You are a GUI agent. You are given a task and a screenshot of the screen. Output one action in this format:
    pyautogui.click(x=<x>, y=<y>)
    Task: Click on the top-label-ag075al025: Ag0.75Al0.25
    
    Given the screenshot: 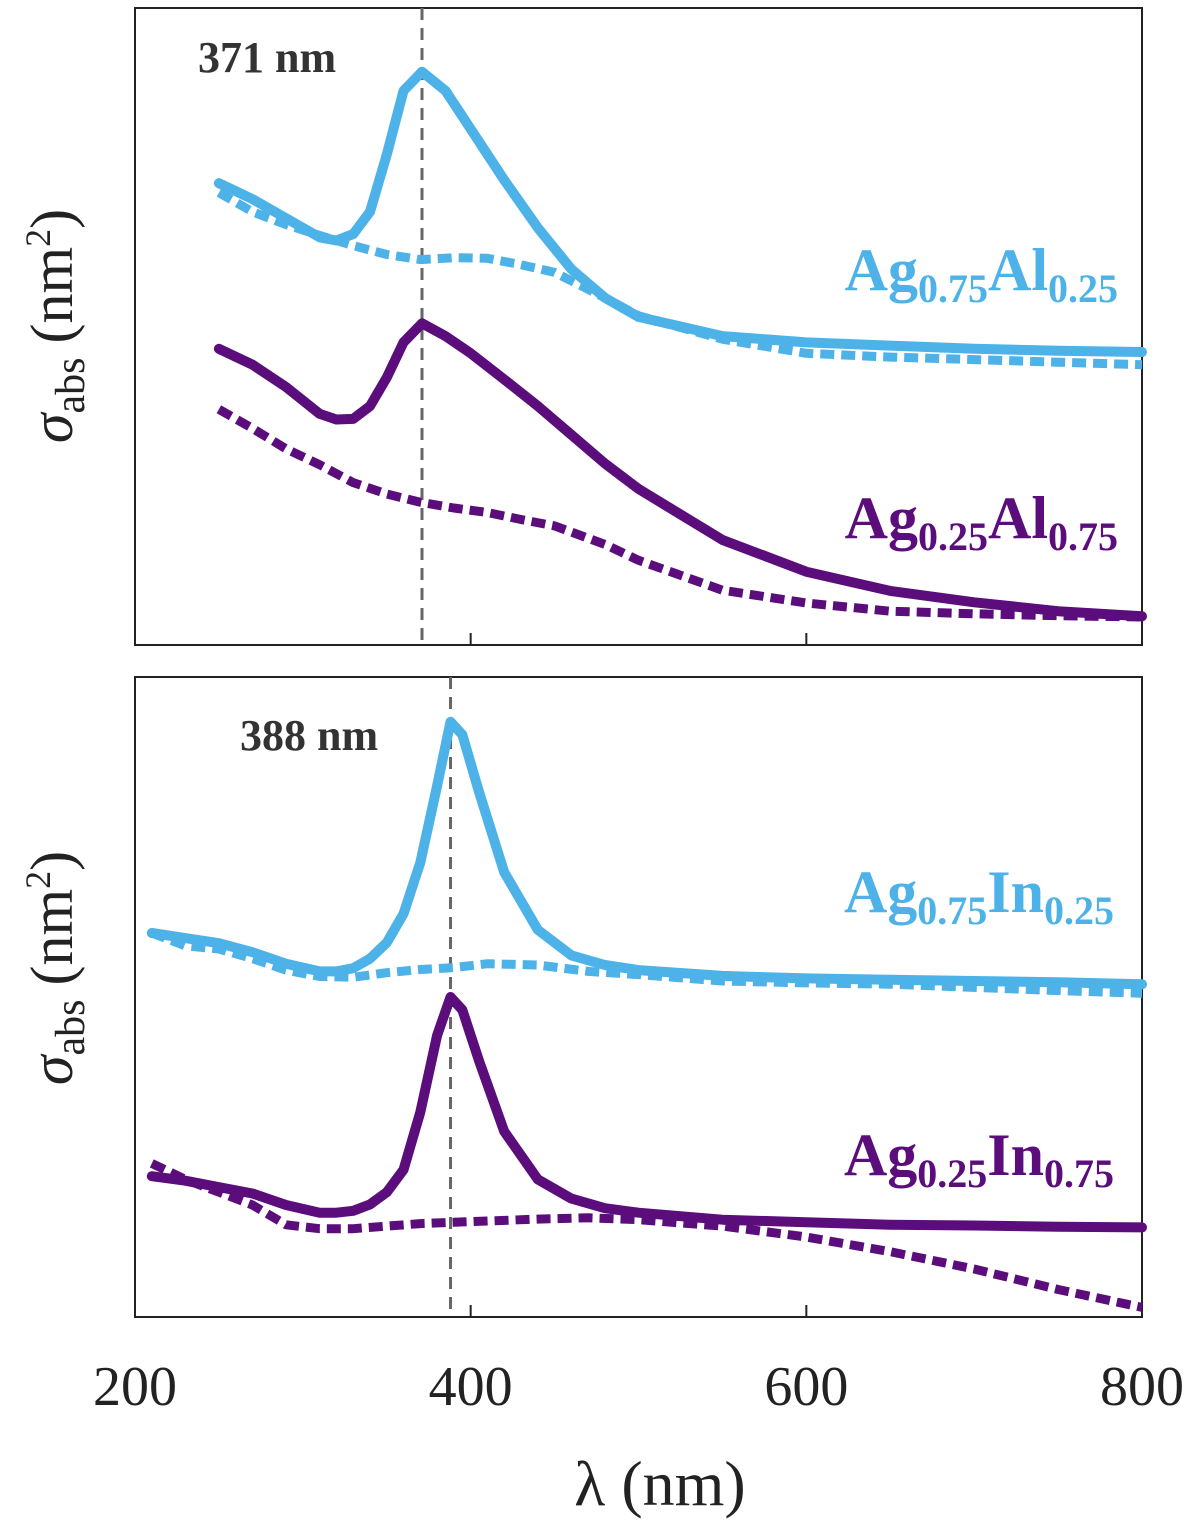 What is the action you would take?
    pyautogui.click(x=981, y=274)
    